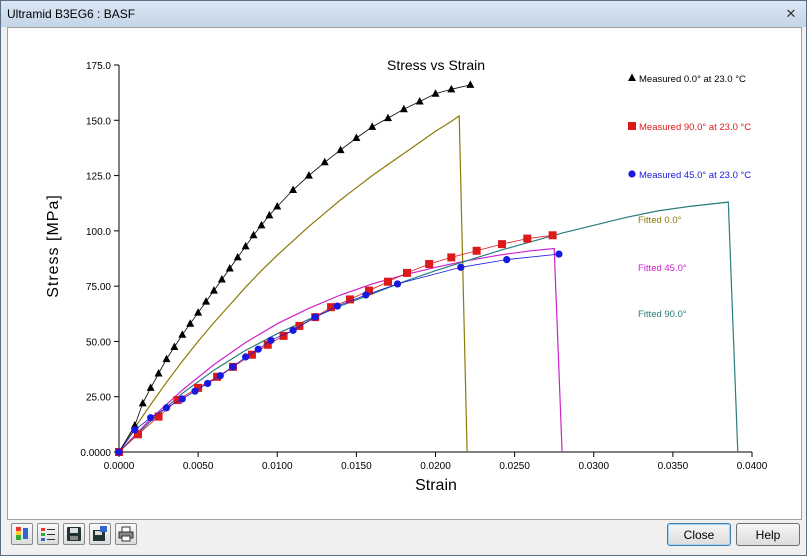 The width and height of the screenshot is (807, 556). I want to click on save-icon, so click(74, 534).